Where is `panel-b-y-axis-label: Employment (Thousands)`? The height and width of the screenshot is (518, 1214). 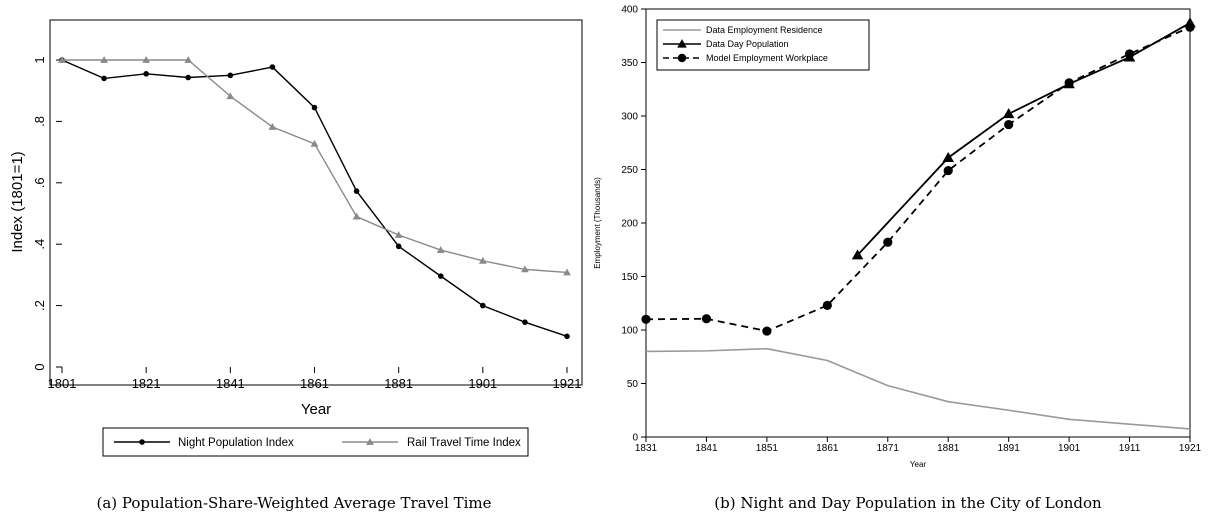
panel-b-y-axis-label: Employment (Thousands) is located at coordinates (597, 223).